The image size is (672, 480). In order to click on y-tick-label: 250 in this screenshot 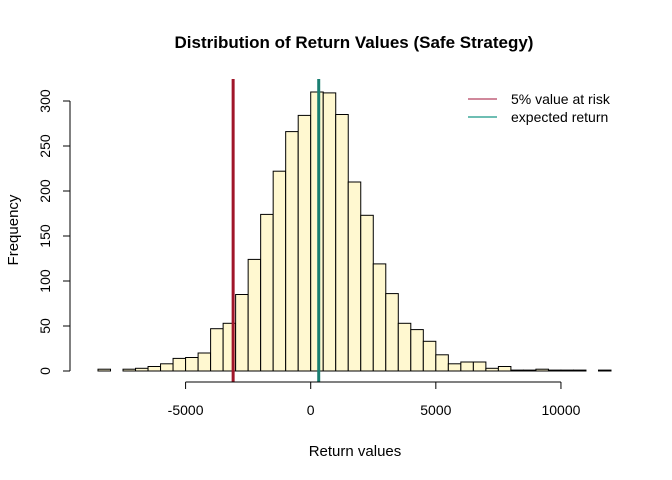, I will do `click(45, 146)`.